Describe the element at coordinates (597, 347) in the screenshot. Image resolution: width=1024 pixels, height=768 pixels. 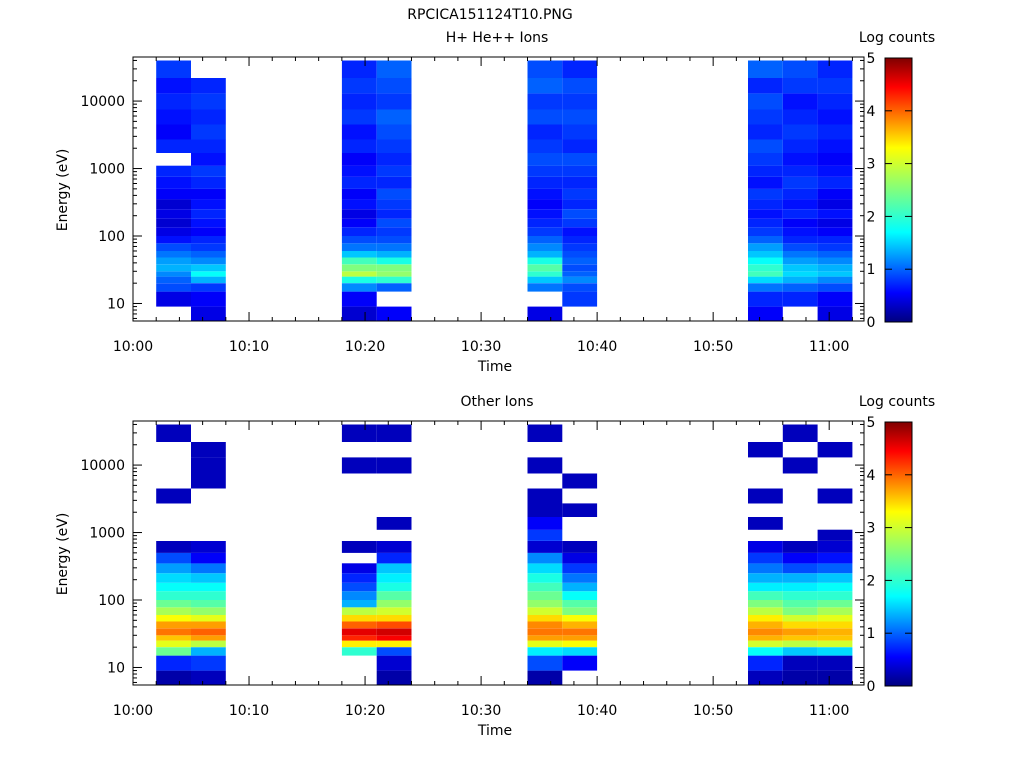
I see `x-tick-label: 10:40` at that location.